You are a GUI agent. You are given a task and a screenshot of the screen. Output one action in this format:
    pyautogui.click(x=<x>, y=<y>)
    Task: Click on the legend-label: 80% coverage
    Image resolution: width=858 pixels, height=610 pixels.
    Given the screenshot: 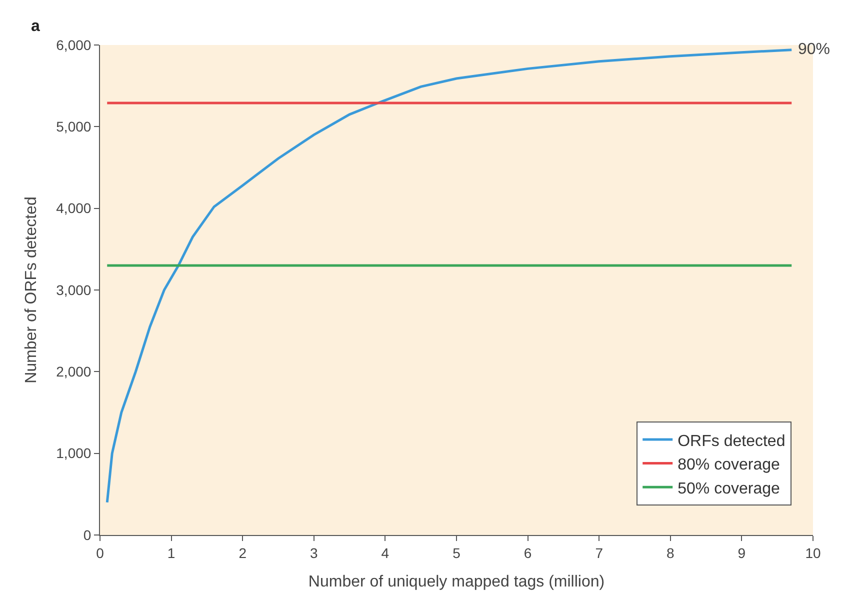 What is the action you would take?
    pyautogui.click(x=729, y=465)
    